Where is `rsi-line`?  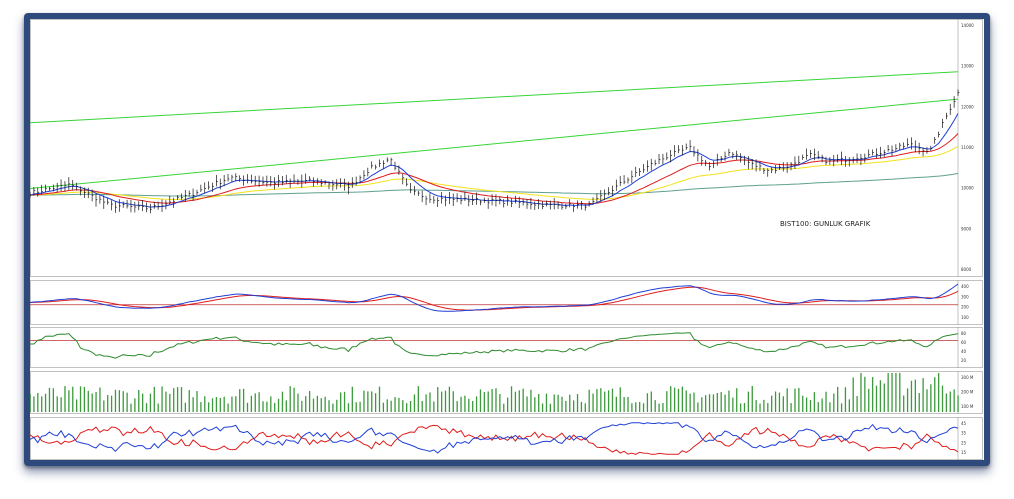 rsi-line is located at coordinates (494, 345).